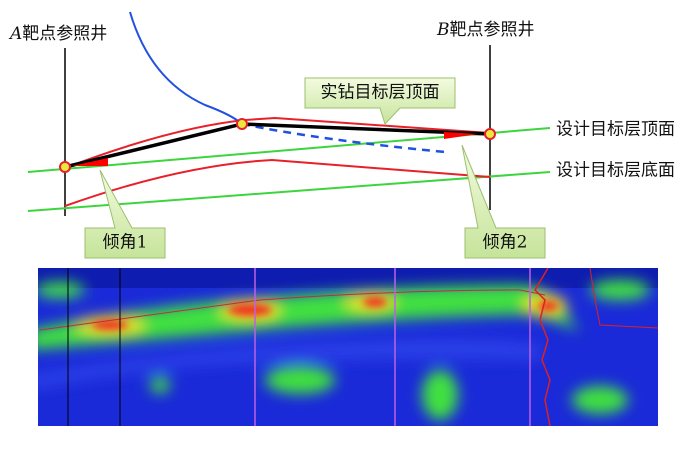 Image resolution: width=700 pixels, height=459 pixels. What do you see at coordinates (505, 243) in the screenshot?
I see `callout-text: 倾角2` at bounding box center [505, 243].